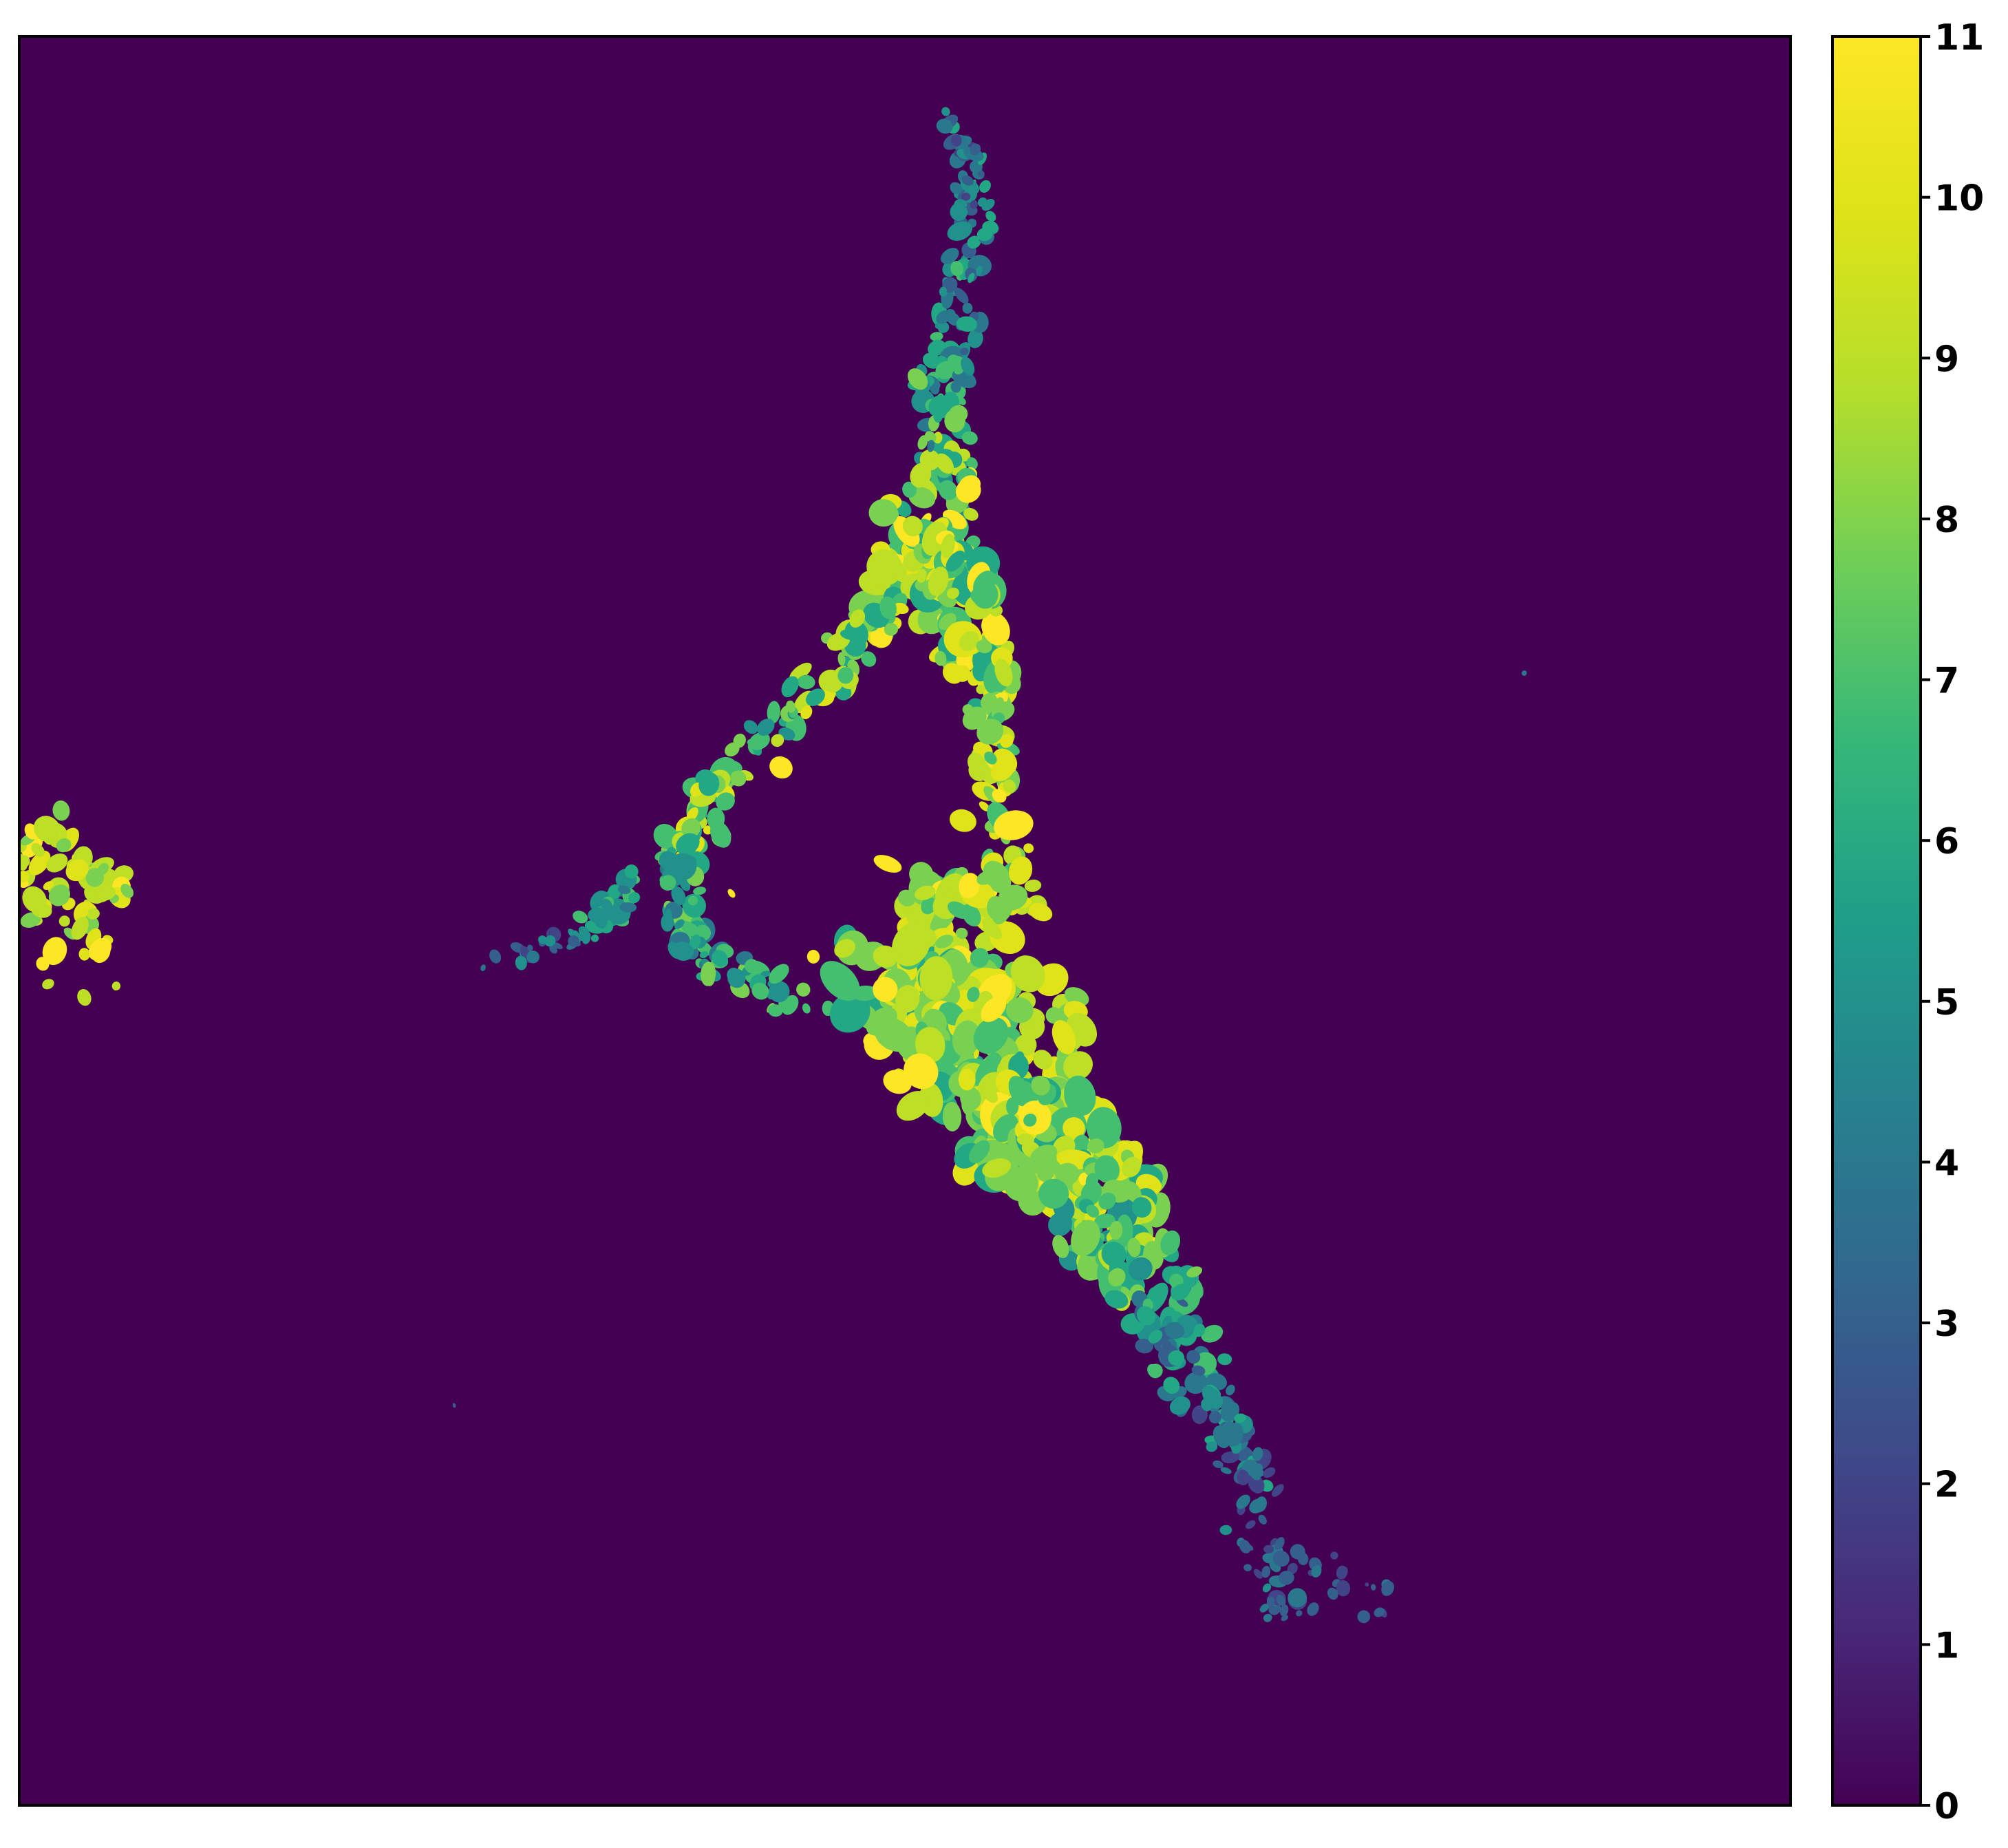 The width and height of the screenshot is (2008, 1848). What do you see at coordinates (1959, 199) in the screenshot?
I see `colorbar-tick-label: 10` at bounding box center [1959, 199].